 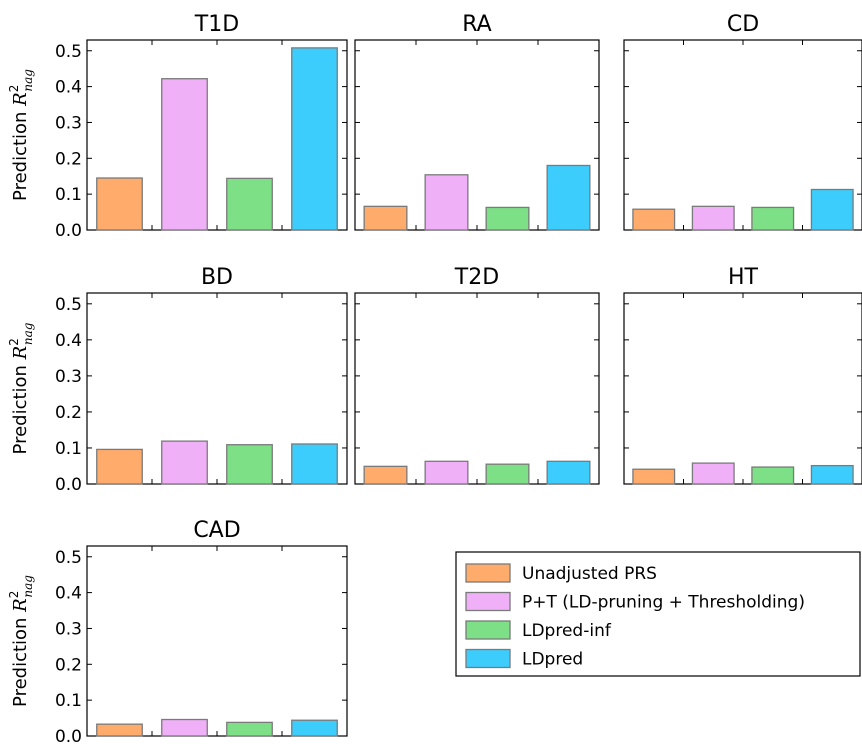 What do you see at coordinates (477, 121) in the screenshot?
I see `panel-ra: RA` at bounding box center [477, 121].